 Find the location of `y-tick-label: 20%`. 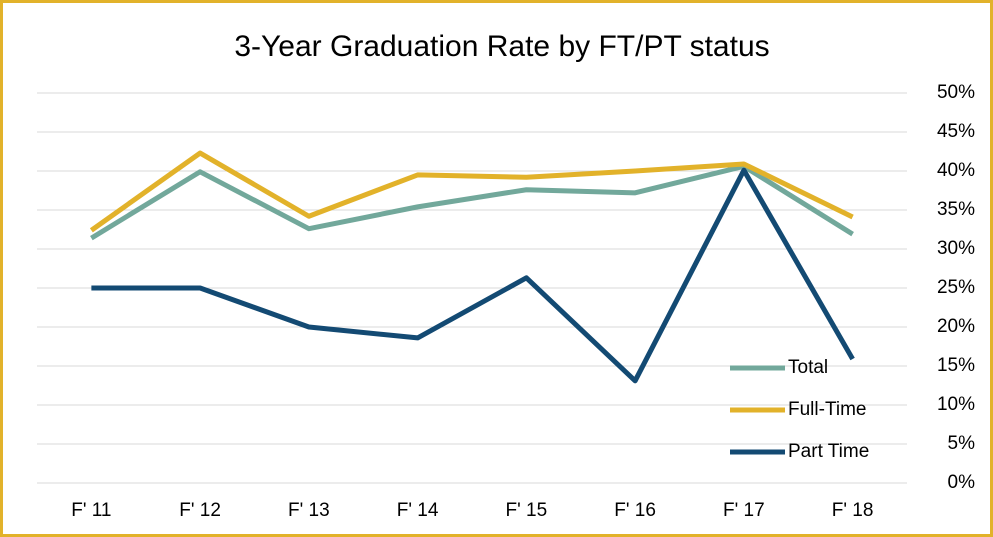

y-tick-label: 20% is located at coordinates (956, 326).